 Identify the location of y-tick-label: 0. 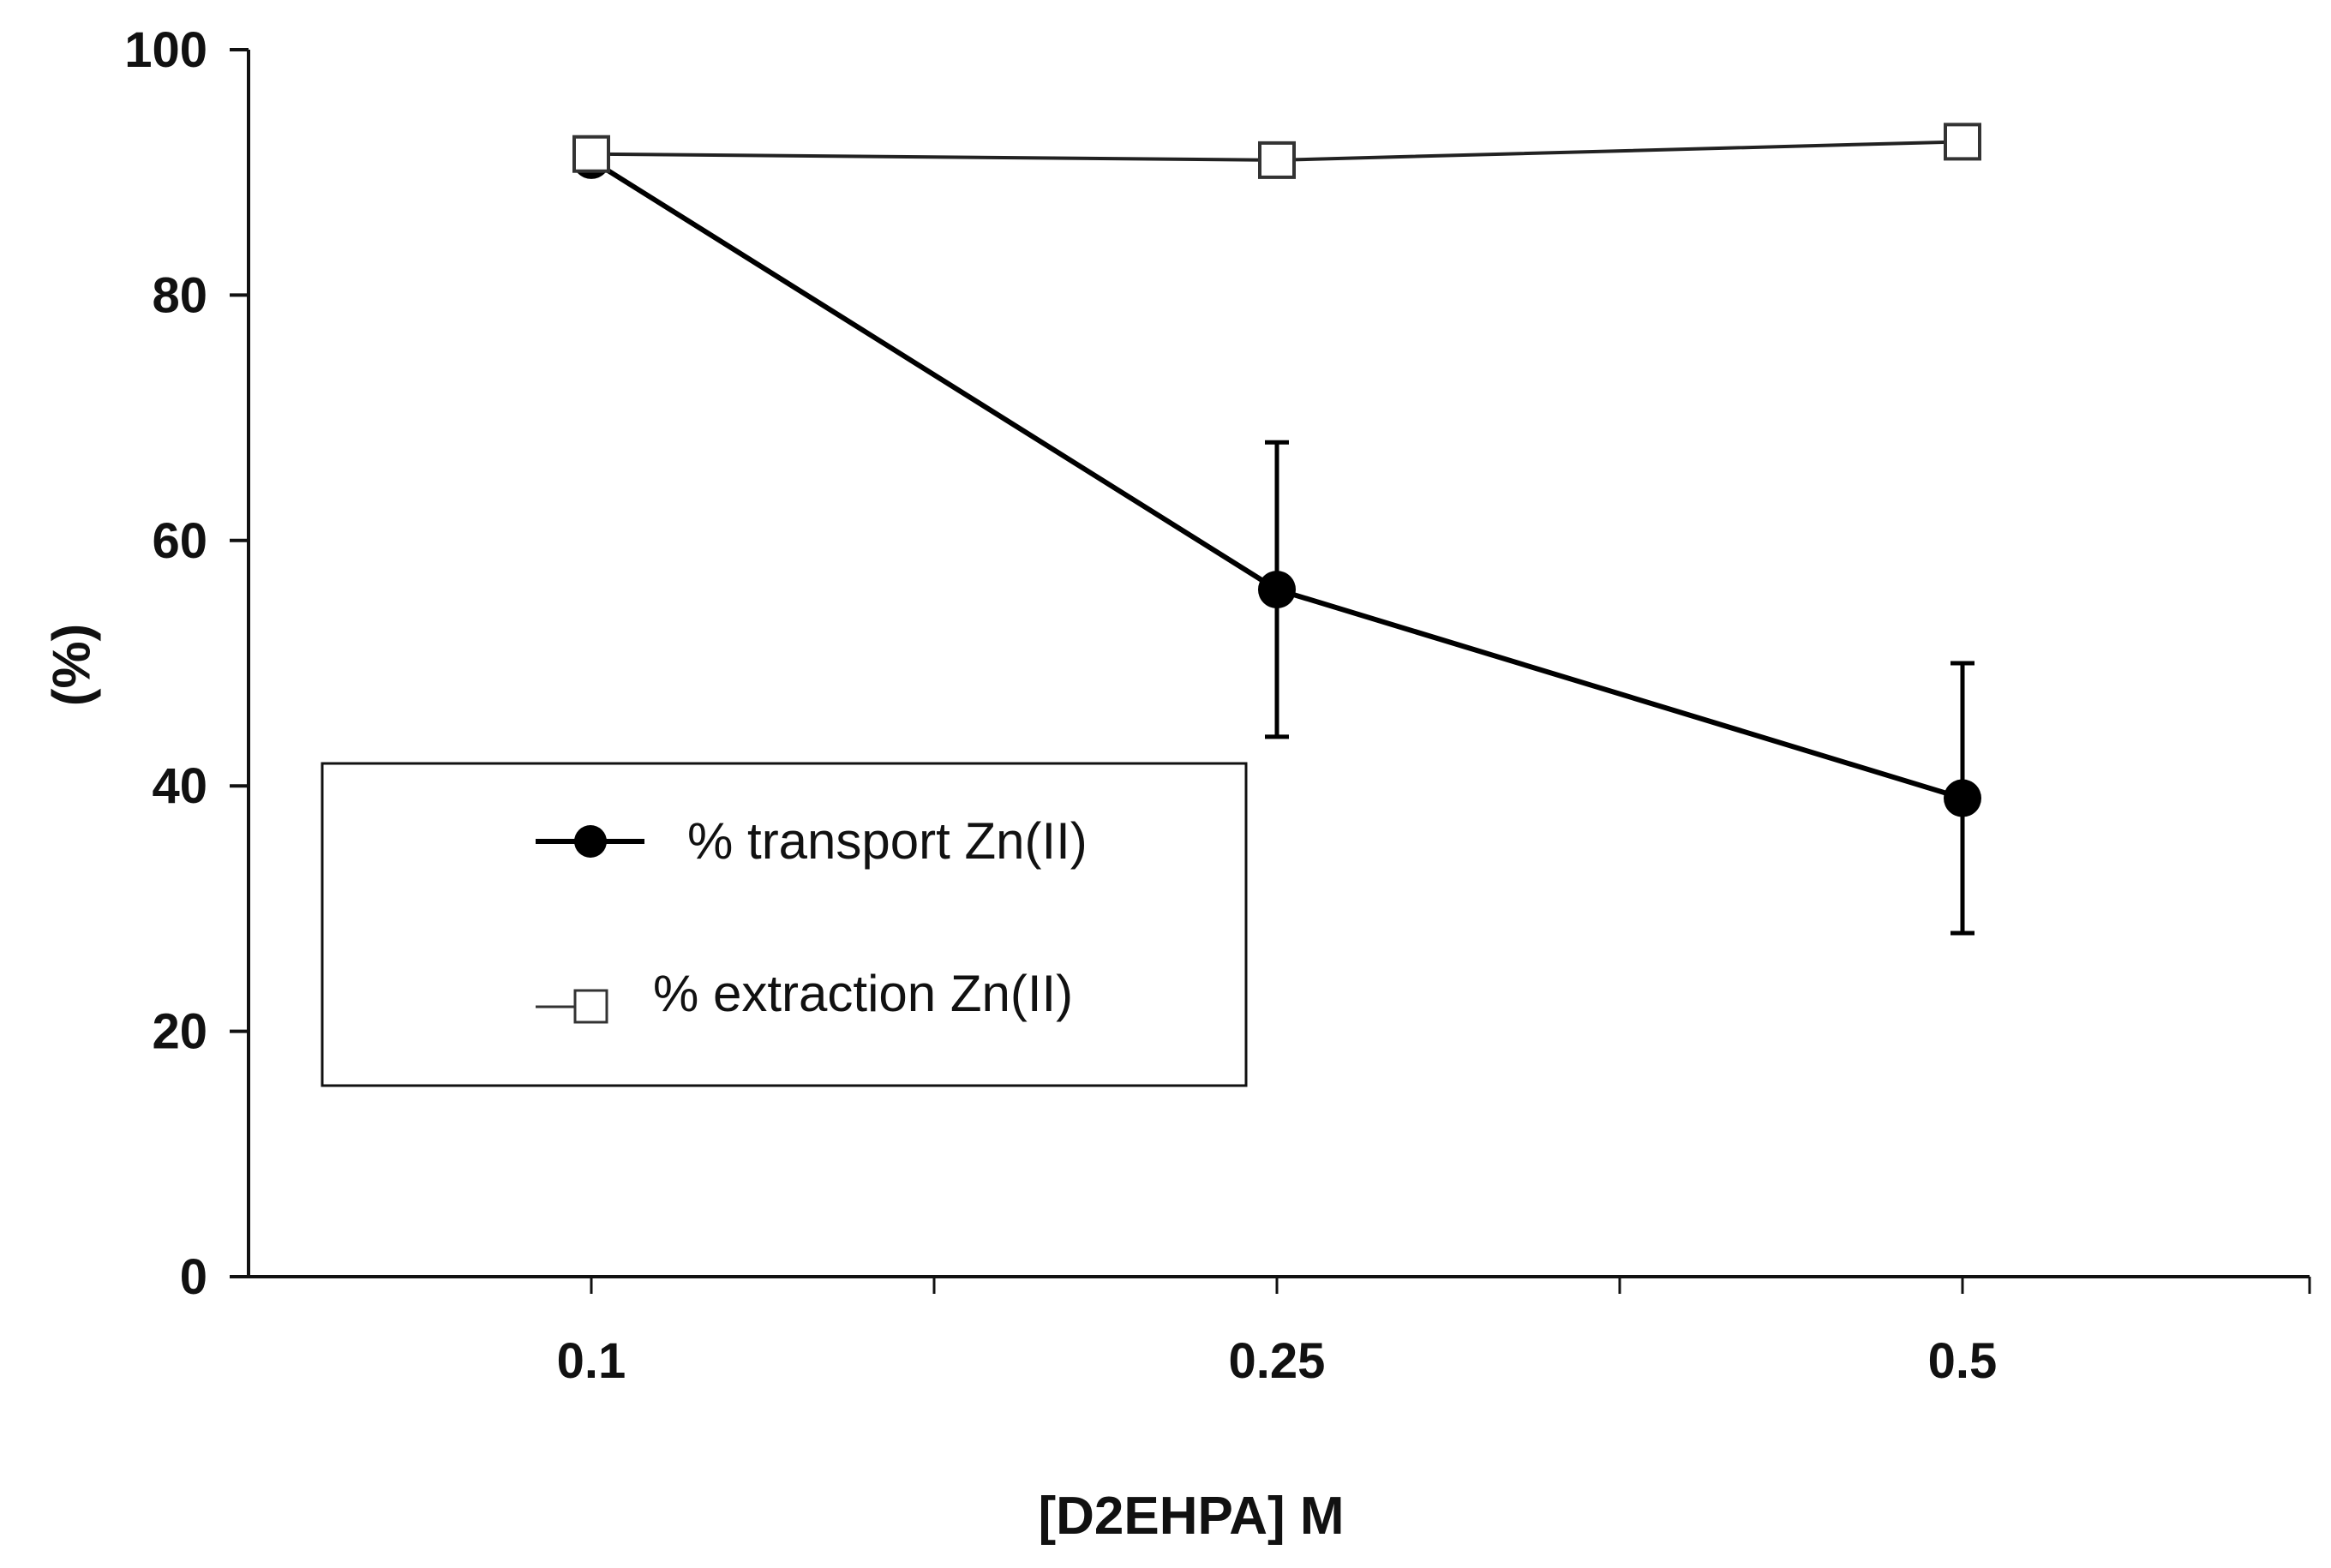
(193, 1277).